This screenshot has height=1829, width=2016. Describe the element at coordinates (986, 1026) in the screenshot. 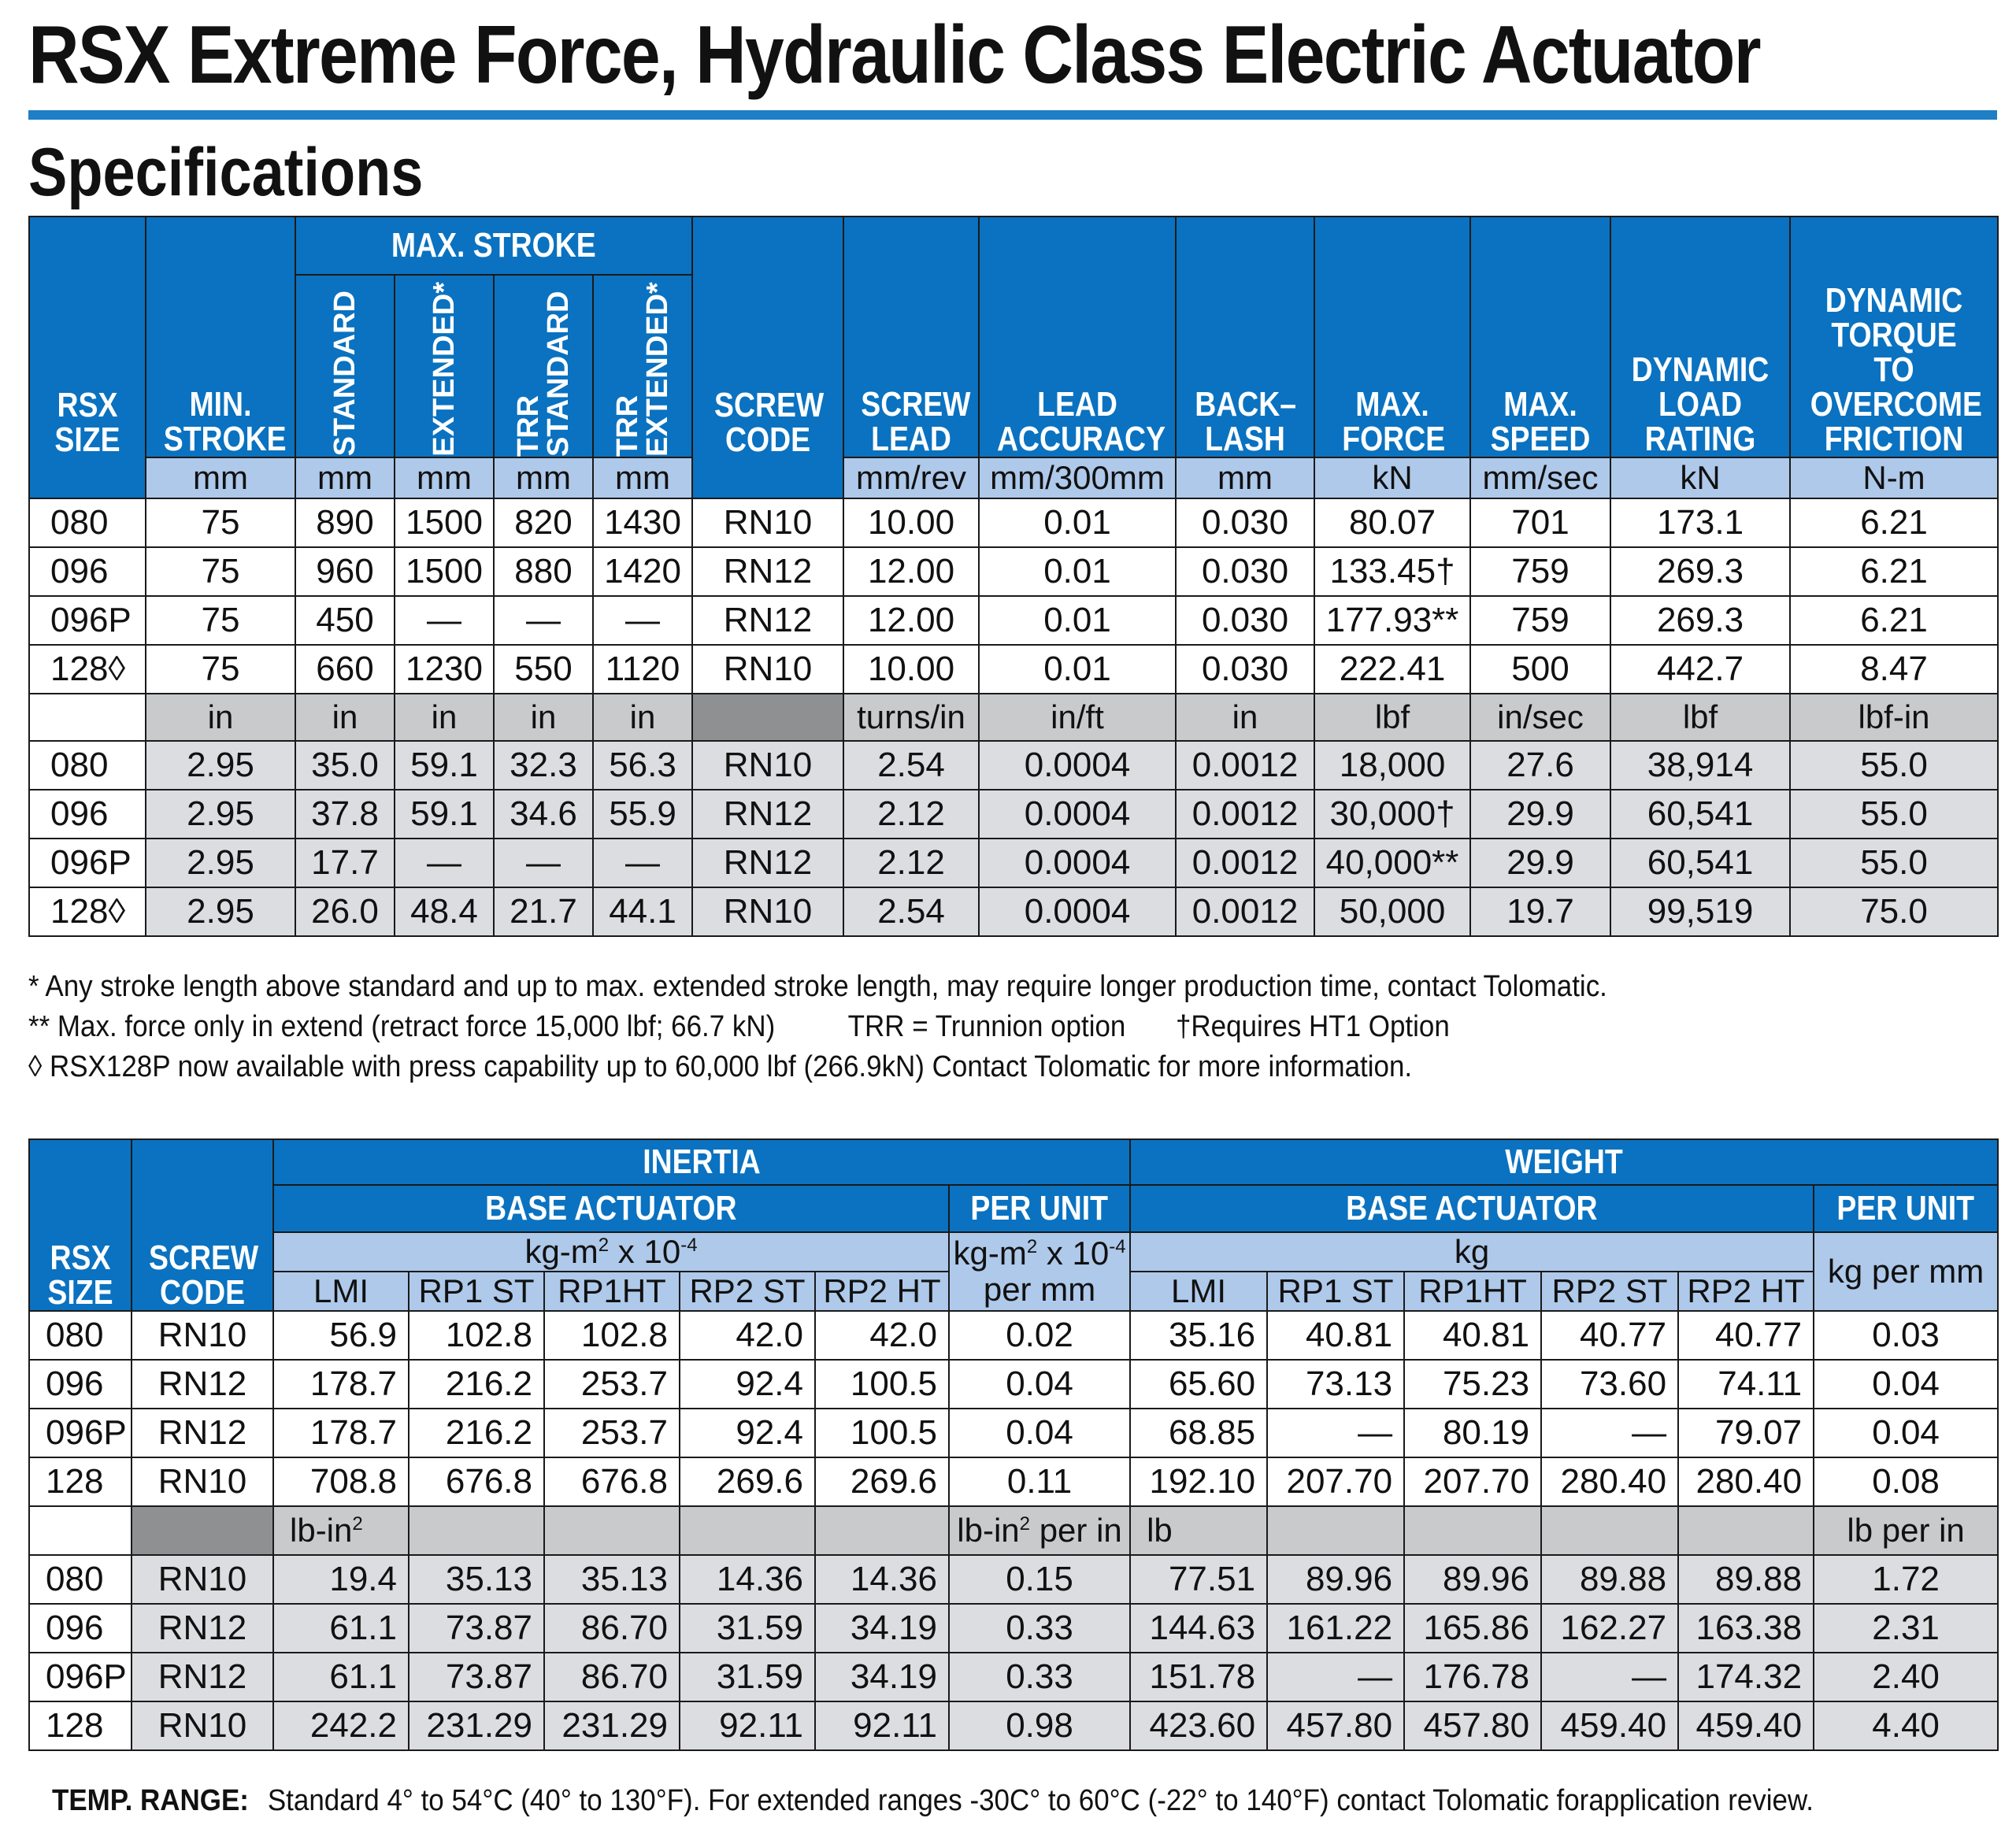

I see `footnote-trr: TRR = Trunnion option` at that location.